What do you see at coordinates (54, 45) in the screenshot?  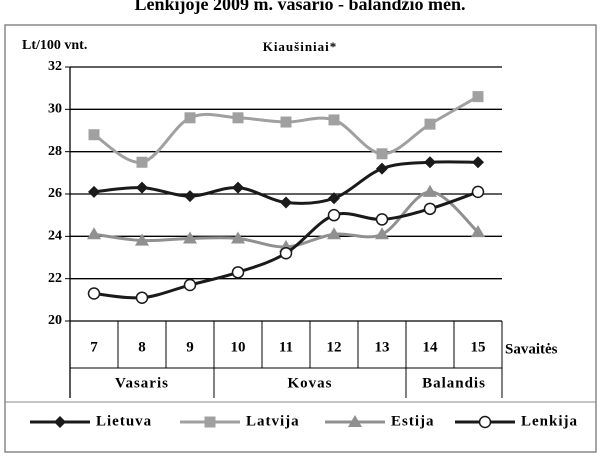 I see `y-axis-label: Lt/100 vnt.` at bounding box center [54, 45].